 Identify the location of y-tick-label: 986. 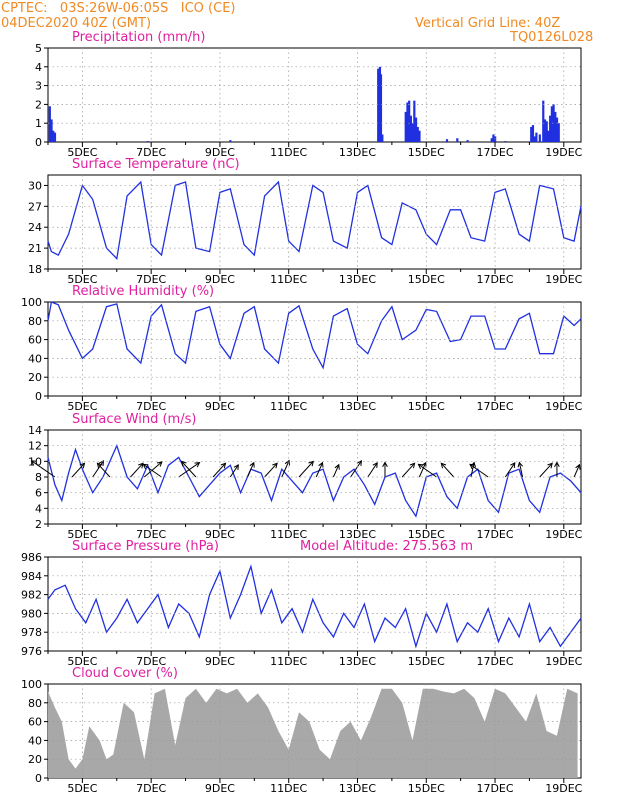
(31, 557).